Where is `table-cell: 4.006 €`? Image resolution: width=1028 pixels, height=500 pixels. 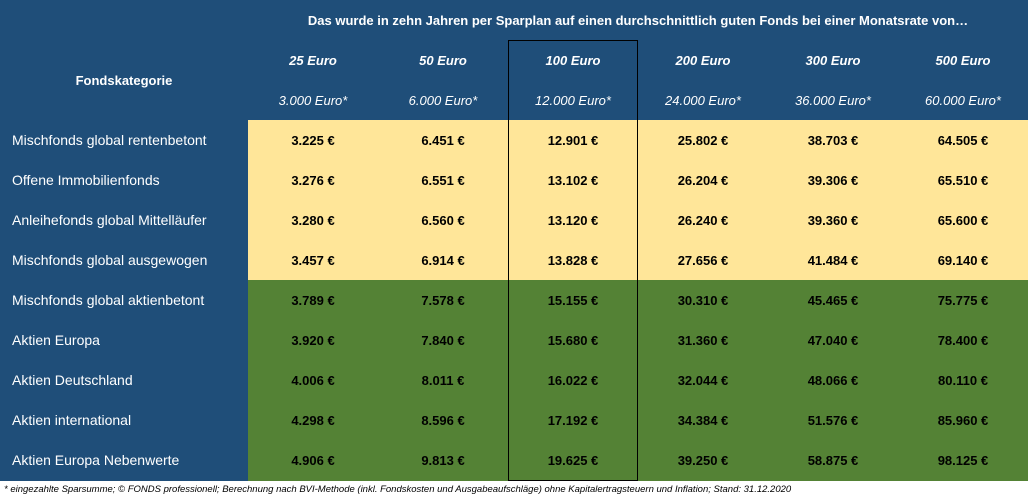
table-cell: 4.006 € is located at coordinates (313, 380).